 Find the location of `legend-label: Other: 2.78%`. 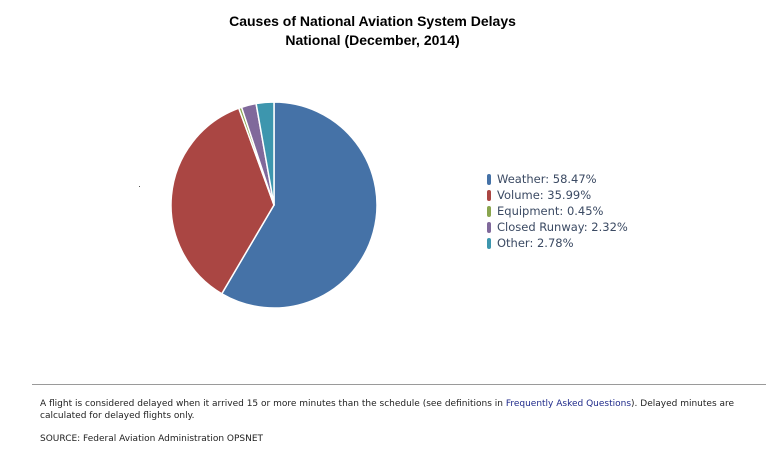

legend-label: Other: 2.78% is located at coordinates (535, 243).